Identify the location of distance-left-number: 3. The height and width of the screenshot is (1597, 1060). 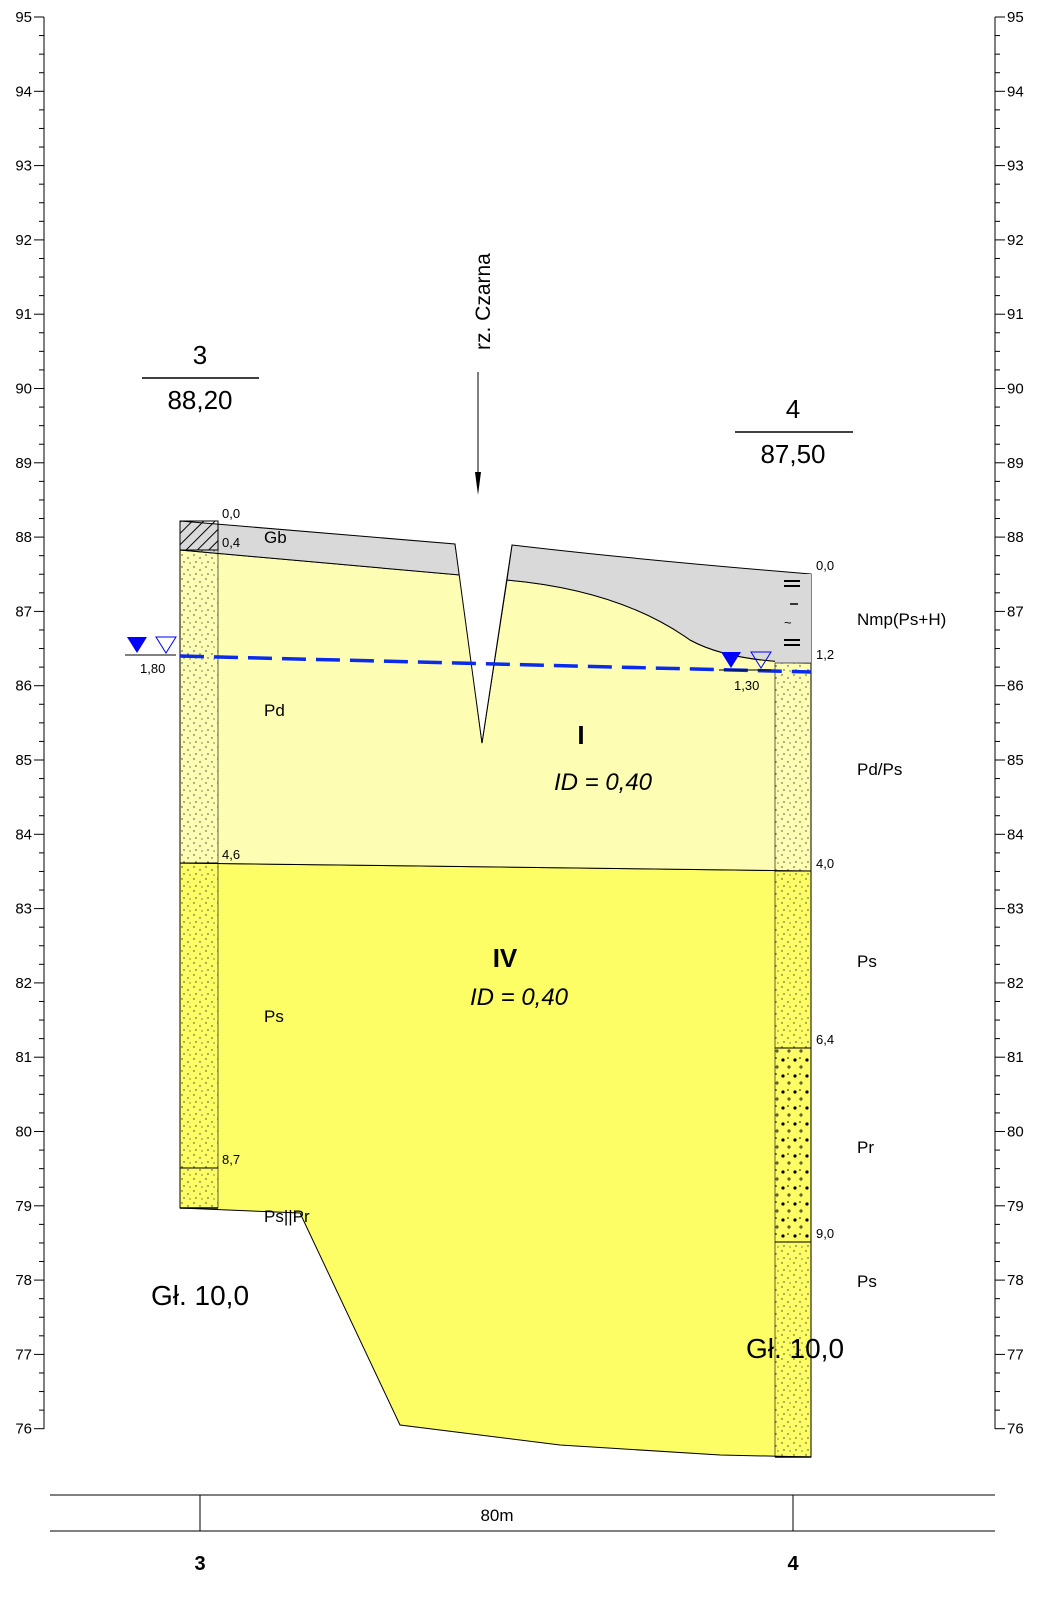
(199, 1564).